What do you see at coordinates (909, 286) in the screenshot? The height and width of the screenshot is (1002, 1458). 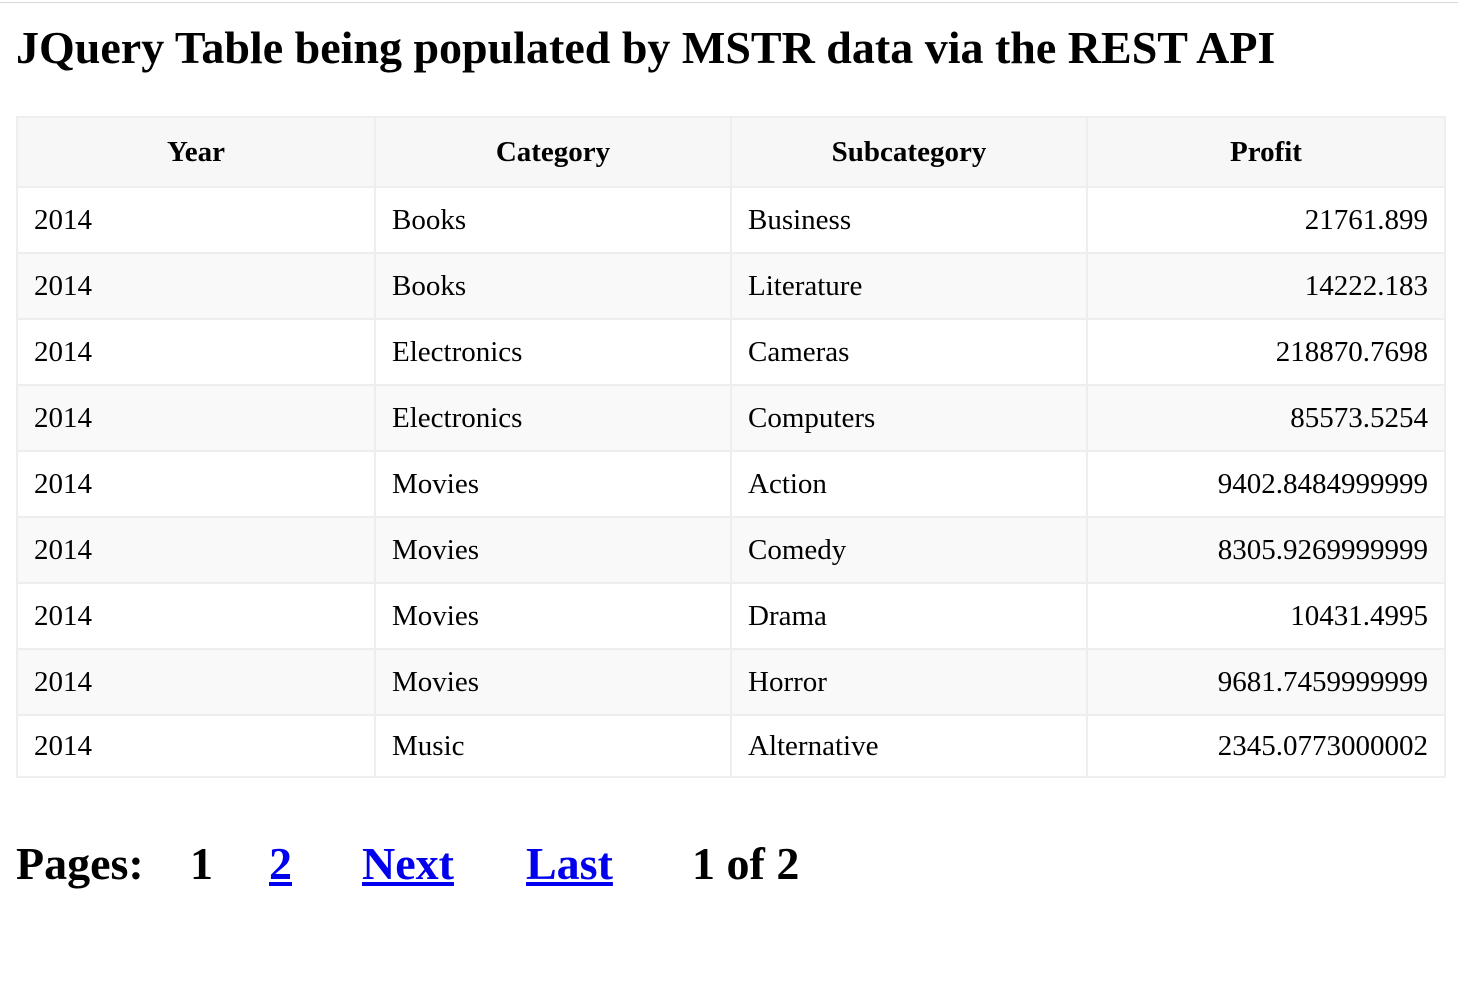 I see `cell-subcategory: Literature` at bounding box center [909, 286].